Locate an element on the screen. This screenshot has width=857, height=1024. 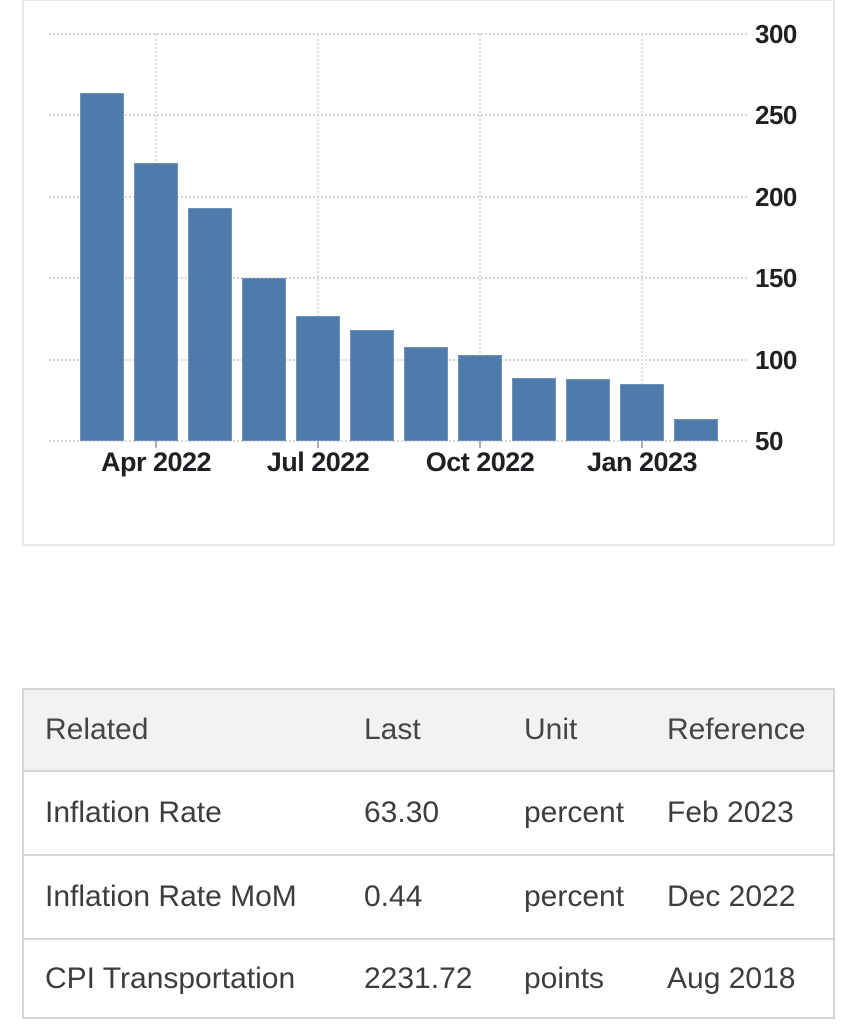
last-cell: 2231.72 is located at coordinates (418, 978).